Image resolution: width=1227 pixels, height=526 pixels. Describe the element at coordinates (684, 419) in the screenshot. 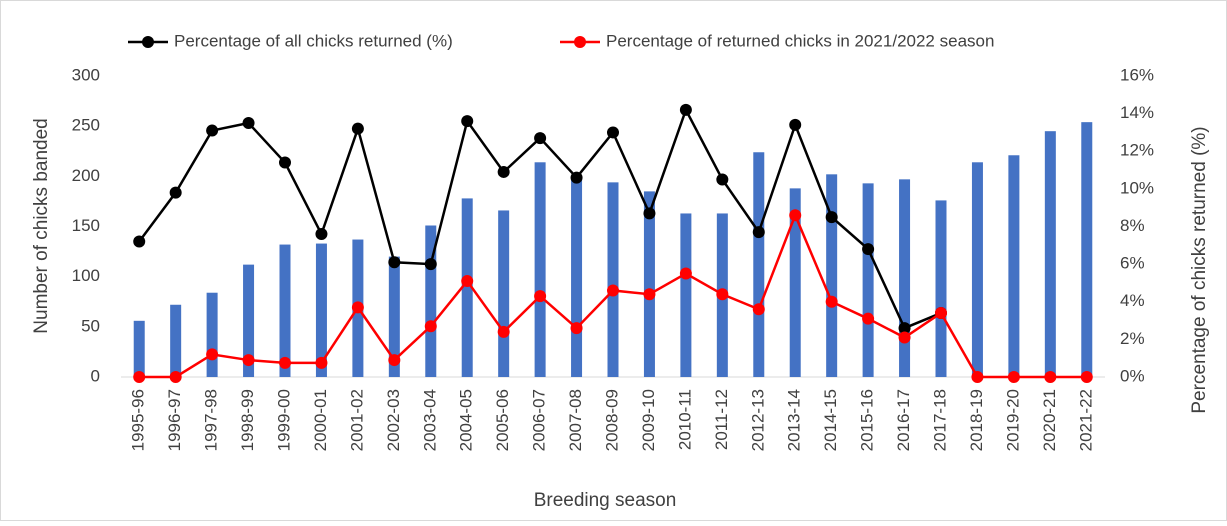

I see `x-tick-label: 2010-11` at that location.